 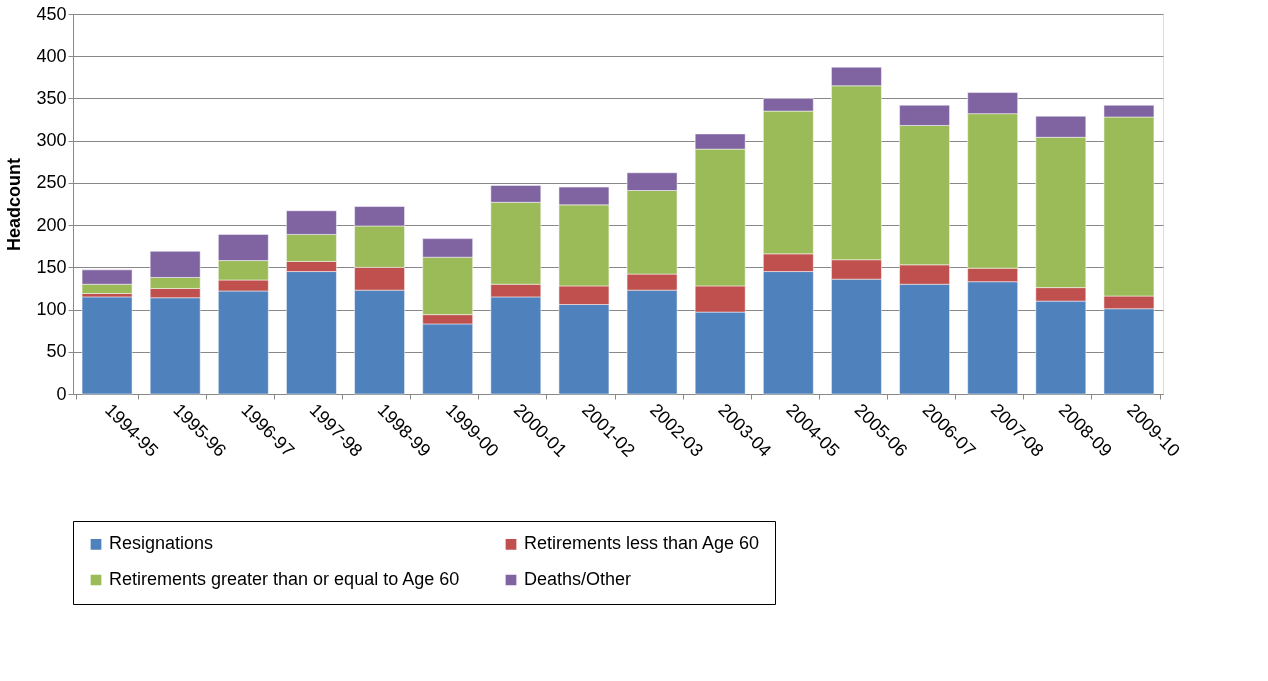 I want to click on y-tick-label: 450, so click(x=51, y=13).